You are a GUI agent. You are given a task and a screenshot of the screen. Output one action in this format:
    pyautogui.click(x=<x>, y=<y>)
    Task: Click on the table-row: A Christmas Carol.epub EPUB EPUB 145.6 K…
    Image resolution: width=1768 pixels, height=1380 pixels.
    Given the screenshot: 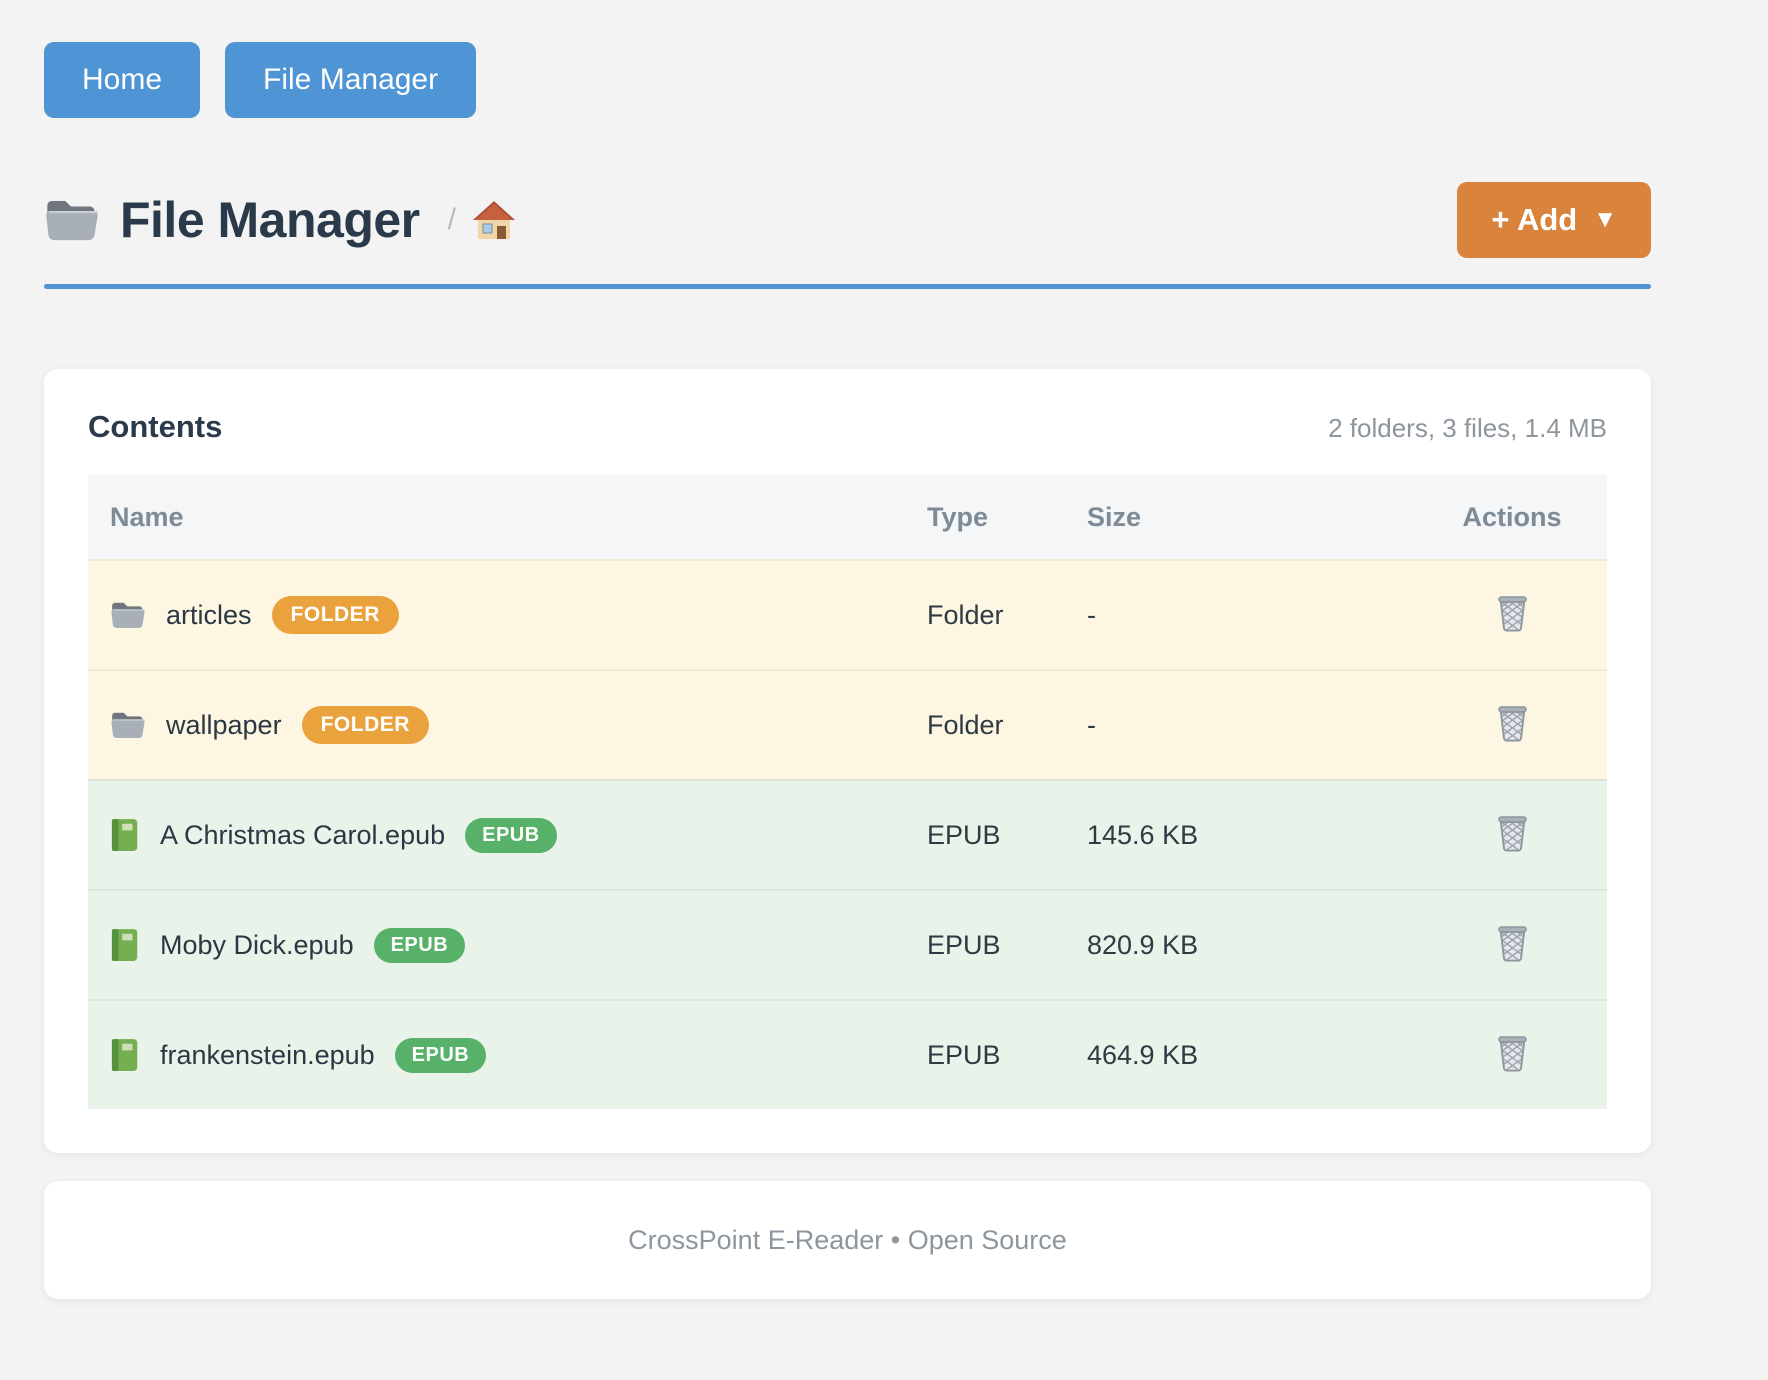 What is the action you would take?
    pyautogui.click(x=847, y=834)
    